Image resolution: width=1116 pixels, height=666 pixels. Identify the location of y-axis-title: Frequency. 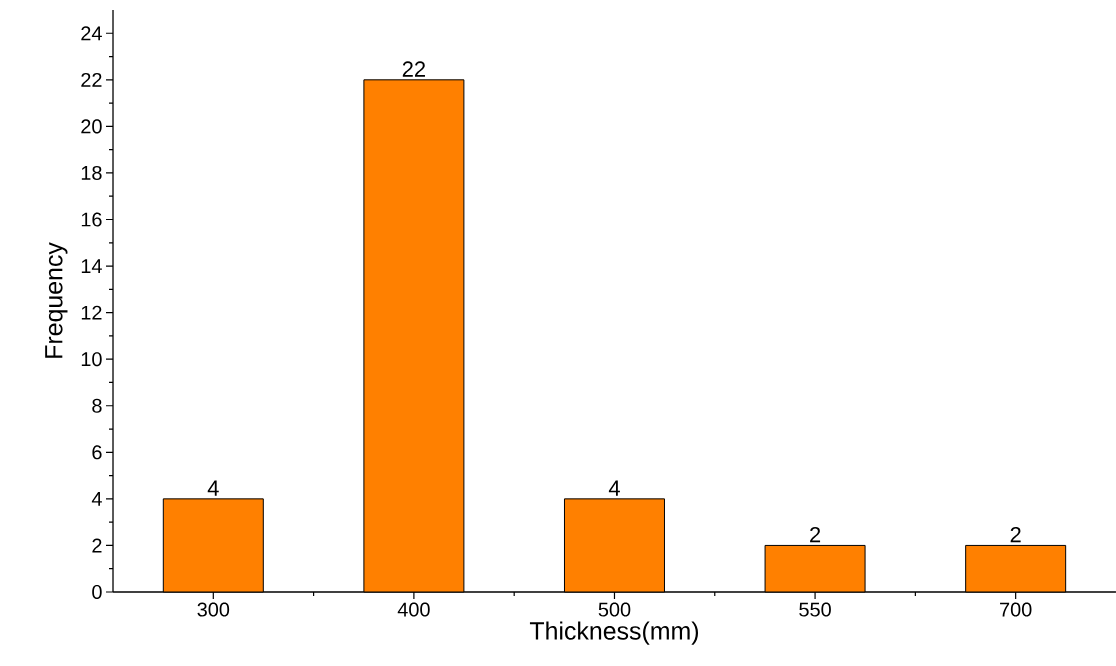
(56, 300).